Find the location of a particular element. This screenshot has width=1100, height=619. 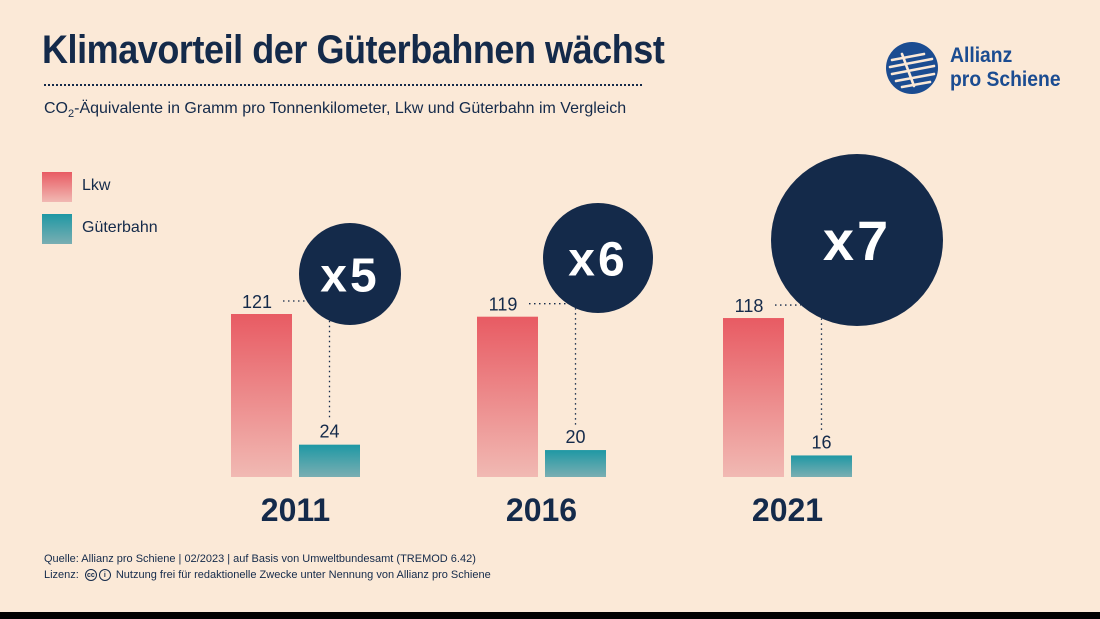

logo-text: Allianz pro Schiene is located at coordinates (1005, 68).